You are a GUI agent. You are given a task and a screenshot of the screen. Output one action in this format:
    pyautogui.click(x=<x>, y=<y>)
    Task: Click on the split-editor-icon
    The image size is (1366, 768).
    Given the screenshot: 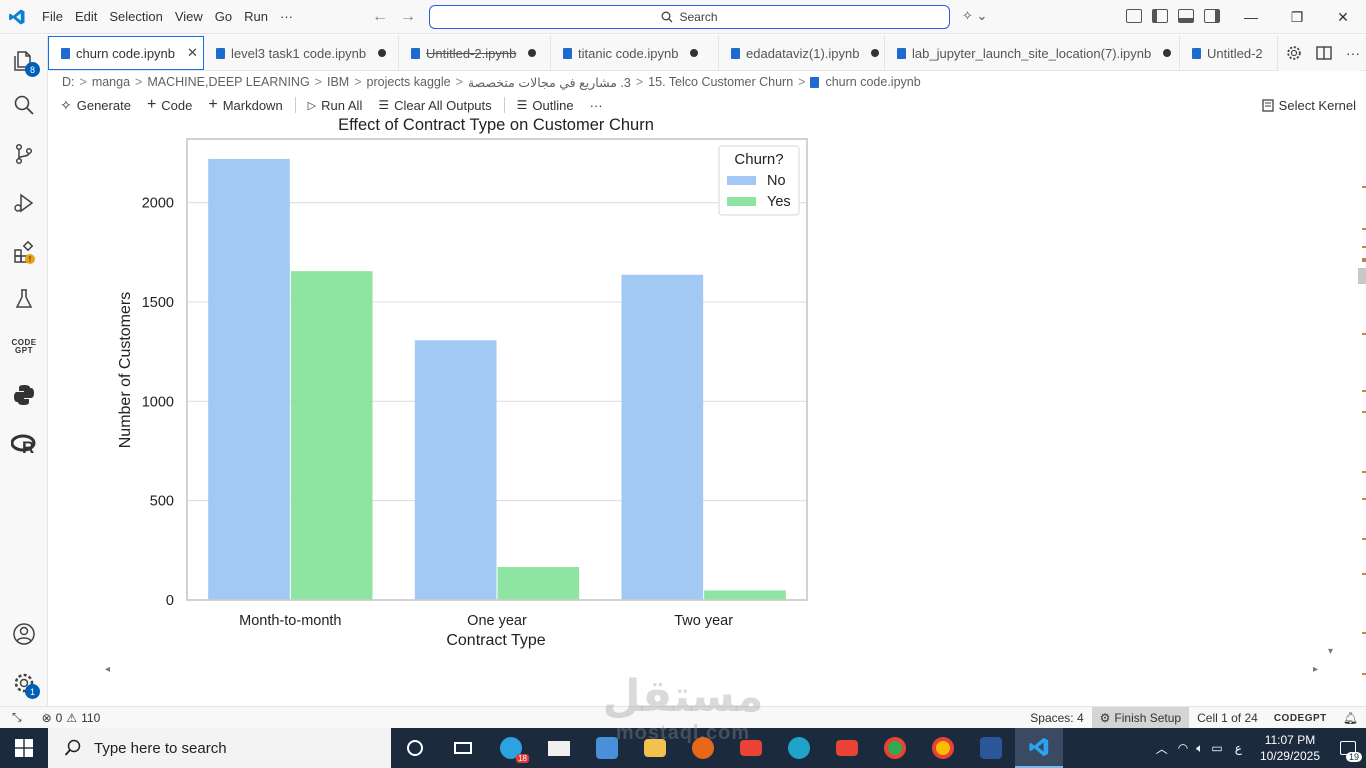 What is the action you would take?
    pyautogui.click(x=1324, y=53)
    